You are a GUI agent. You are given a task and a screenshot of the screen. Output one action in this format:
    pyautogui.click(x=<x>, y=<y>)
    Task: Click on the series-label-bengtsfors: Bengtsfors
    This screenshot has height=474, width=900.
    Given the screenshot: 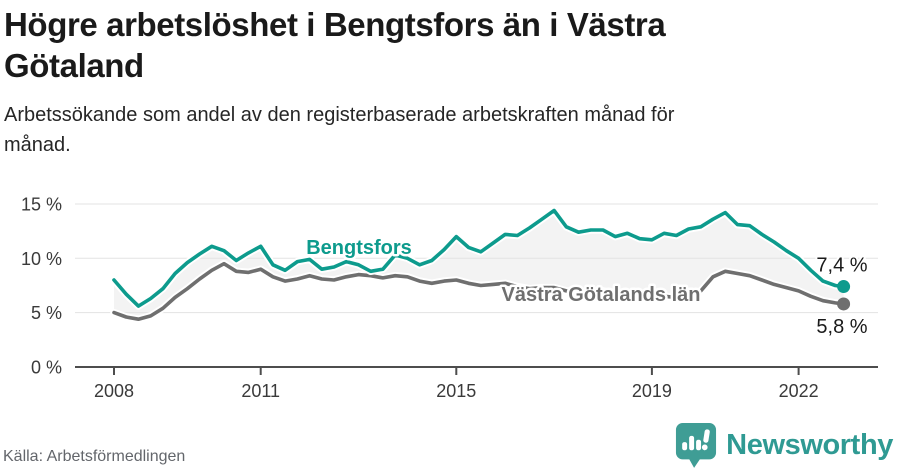 What is the action you would take?
    pyautogui.click(x=359, y=248)
    